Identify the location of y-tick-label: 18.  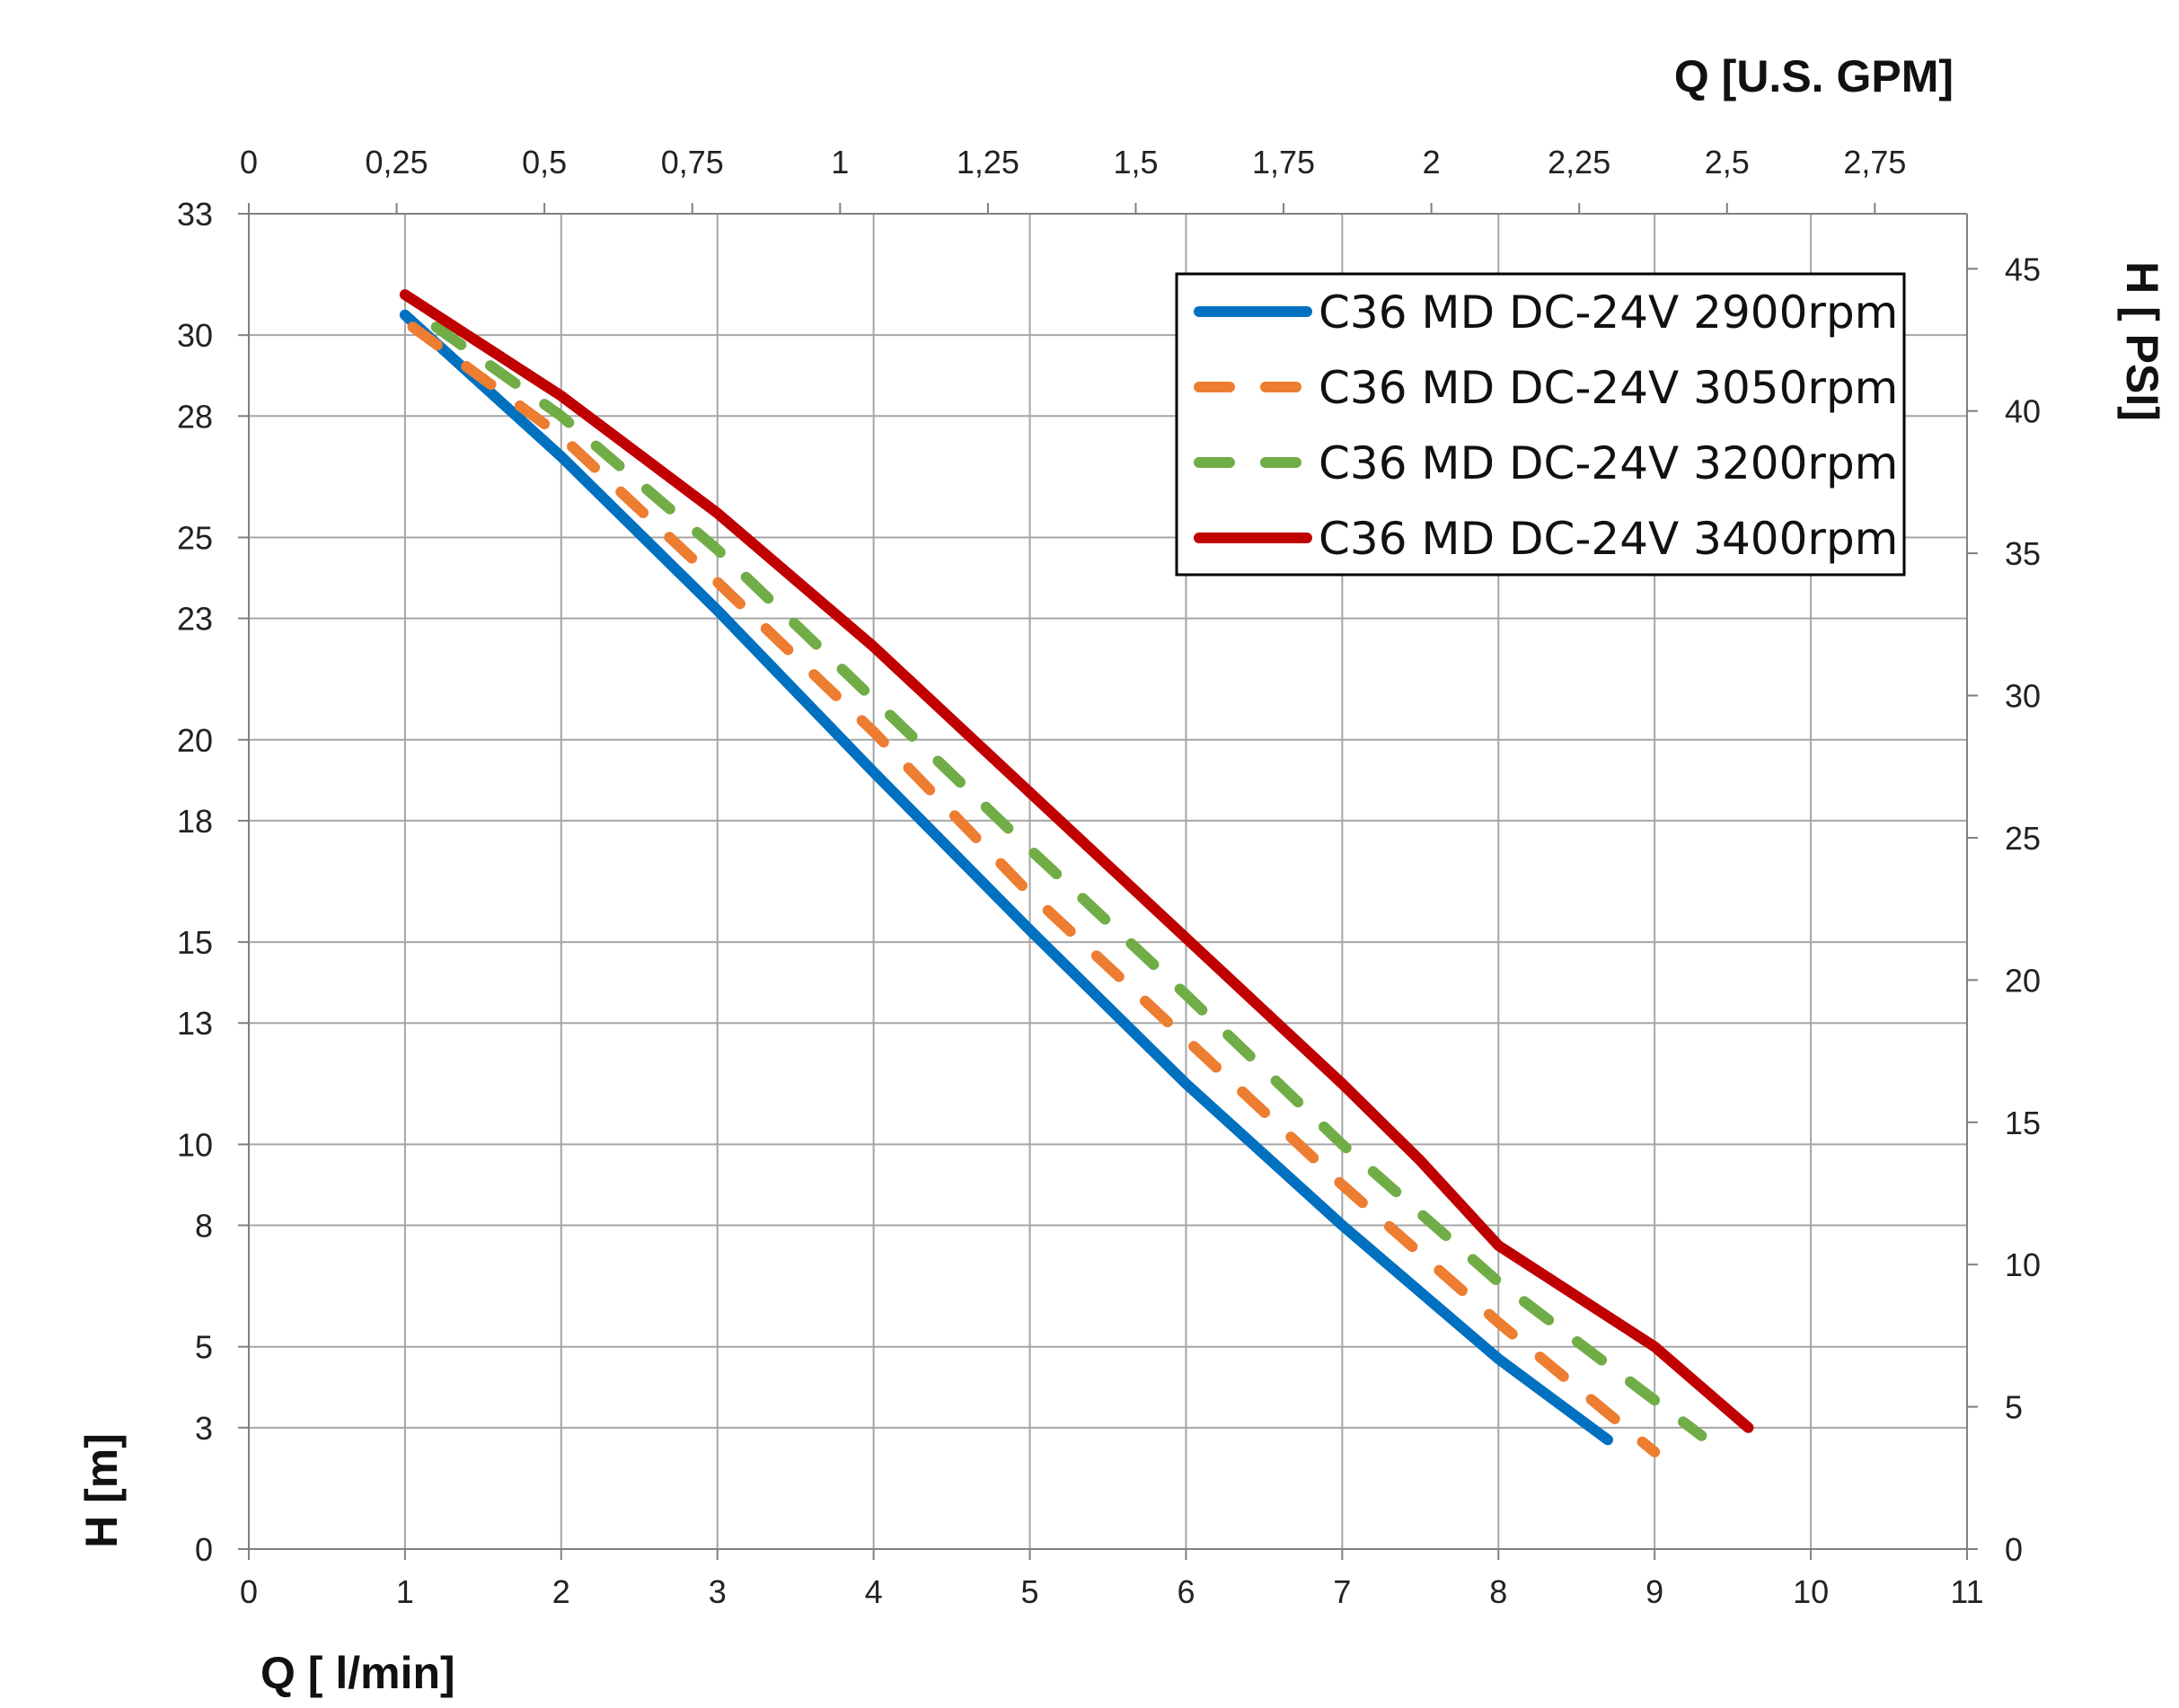
(195, 821).